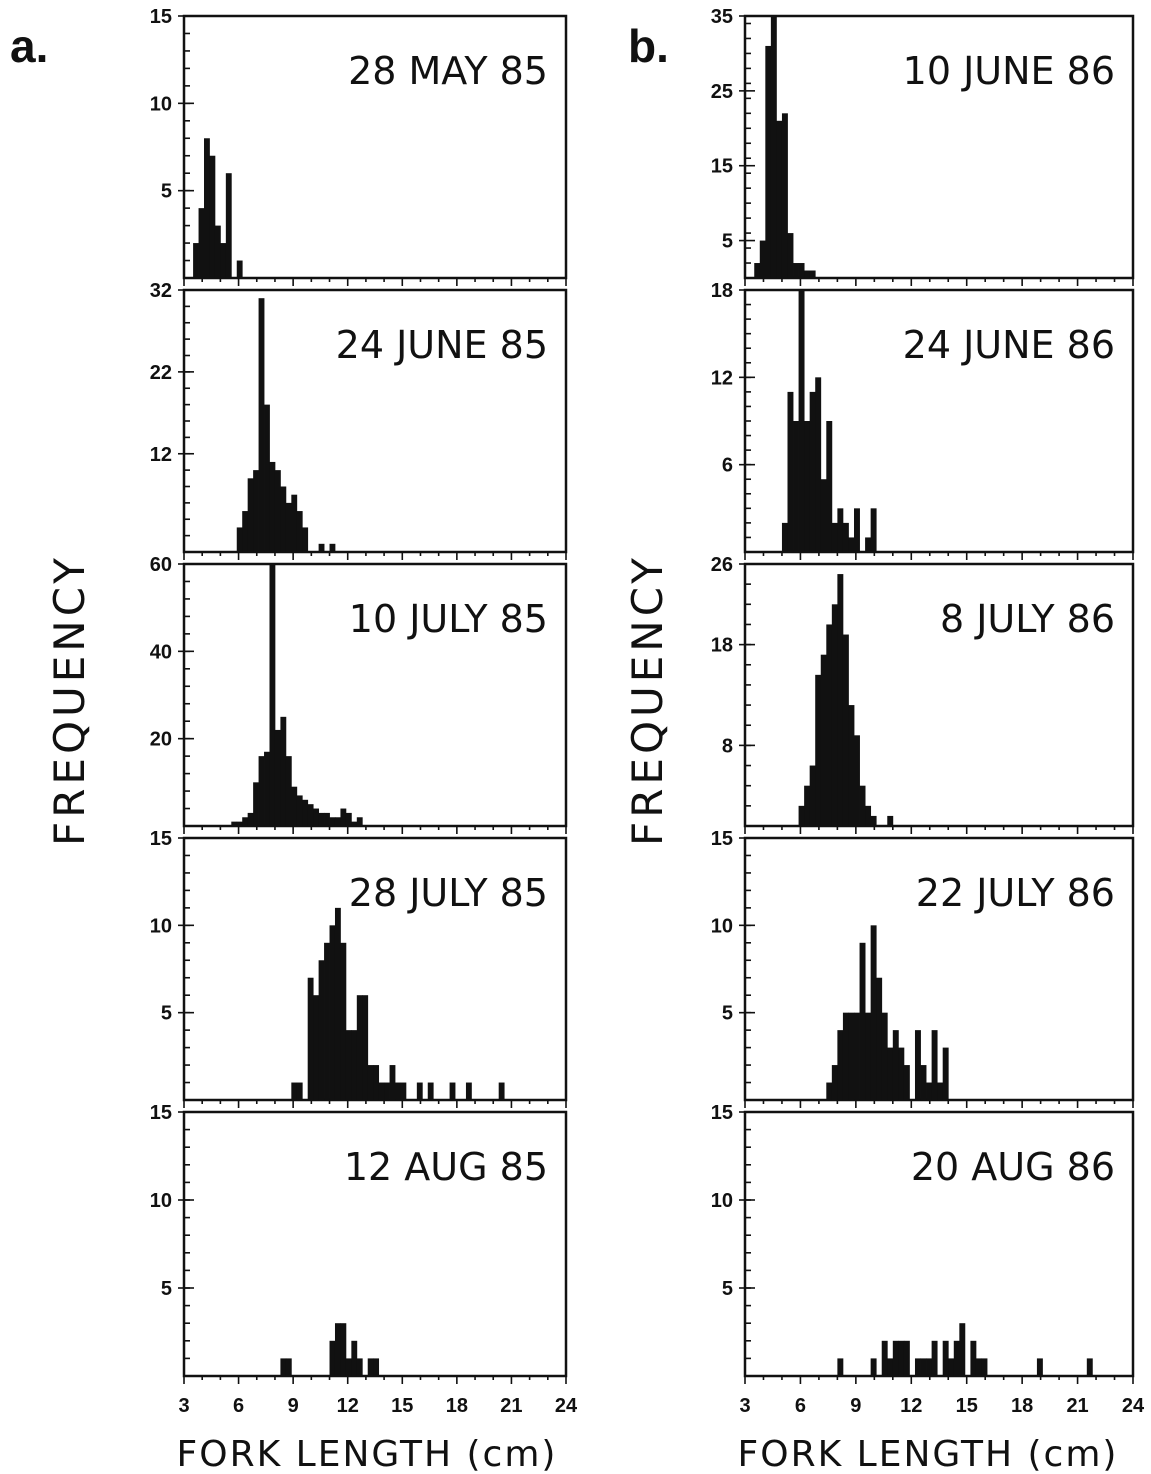  Describe the element at coordinates (727, 466) in the screenshot. I see `y-tick-label: 6` at that location.